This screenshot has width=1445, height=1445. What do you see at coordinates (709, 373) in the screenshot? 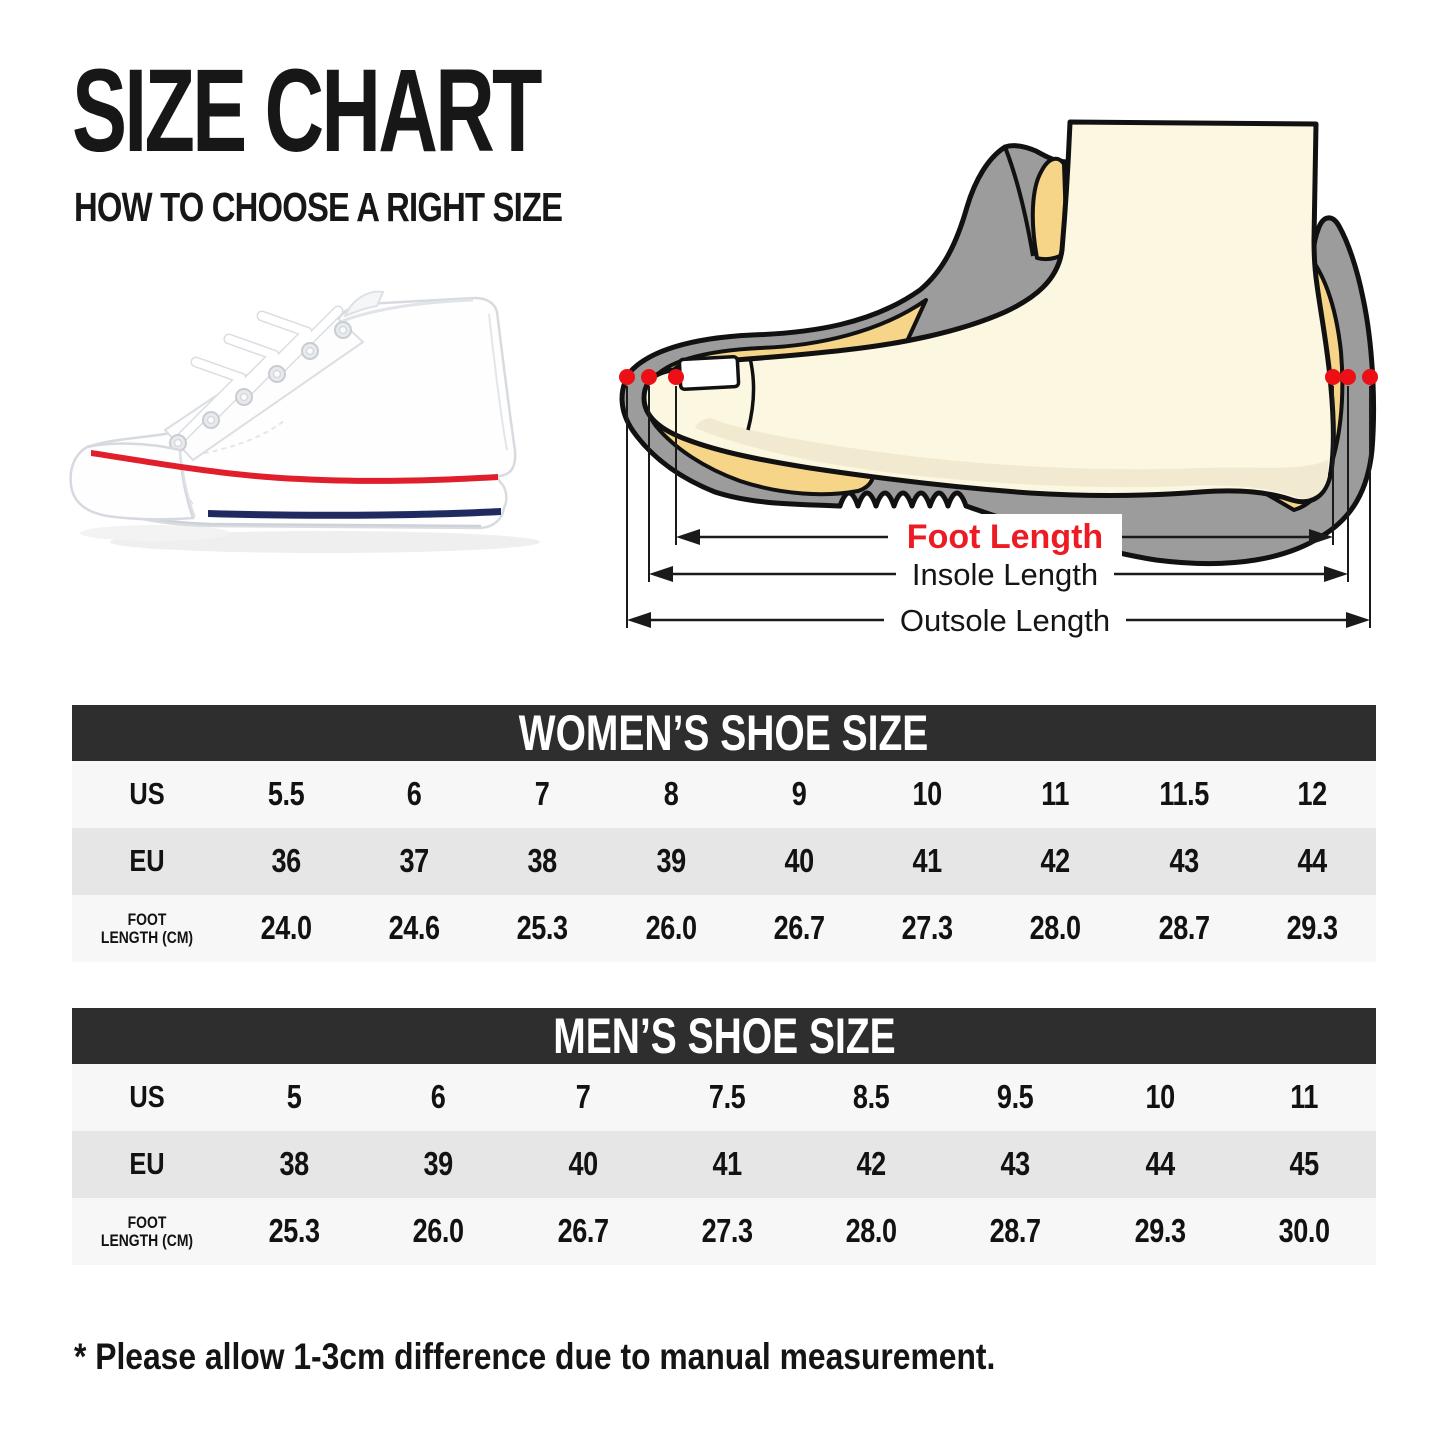
I see `toenail` at bounding box center [709, 373].